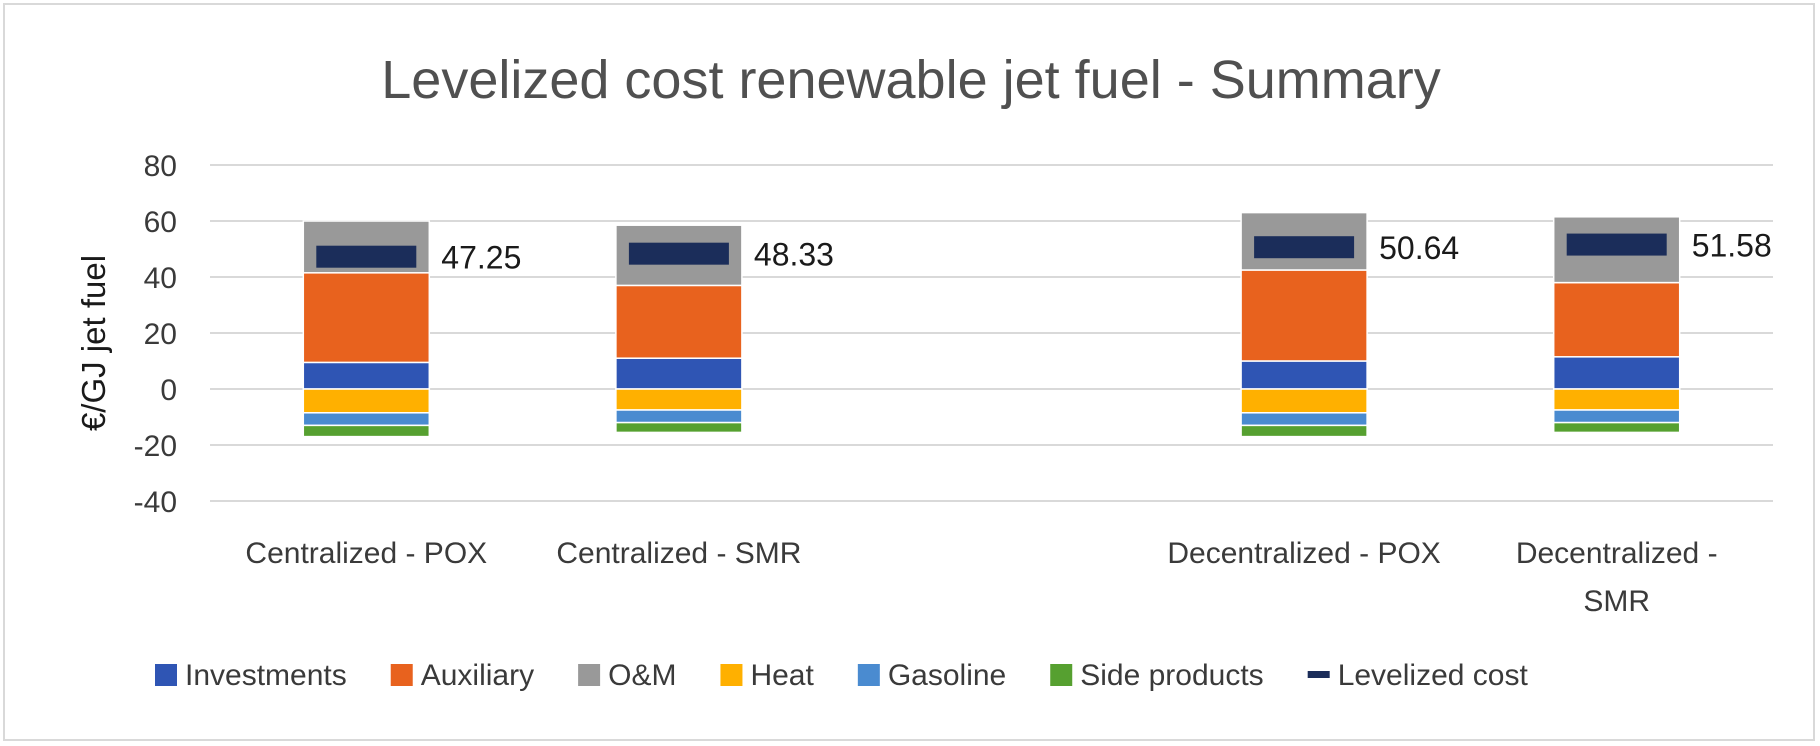  I want to click on y-tick-label: 60, so click(160, 222).